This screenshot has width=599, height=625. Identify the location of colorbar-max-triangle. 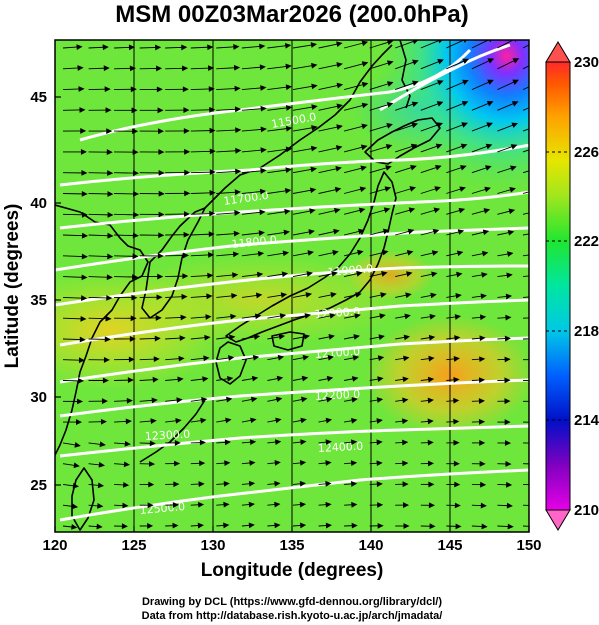
(558, 52).